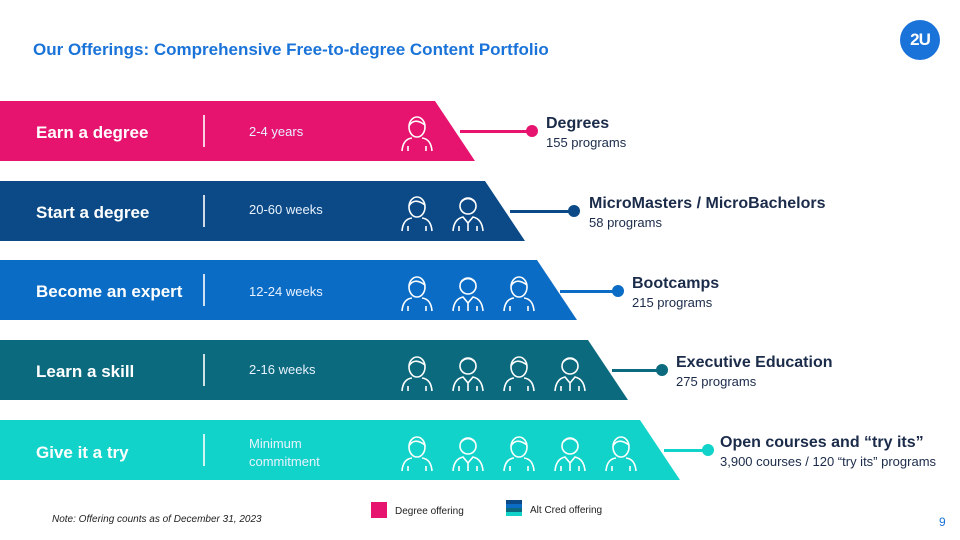 This screenshot has width=960, height=540. What do you see at coordinates (828, 461) in the screenshot?
I see `offering-count-open-courses: 3,900 courses / 120 “try its” programs` at bounding box center [828, 461].